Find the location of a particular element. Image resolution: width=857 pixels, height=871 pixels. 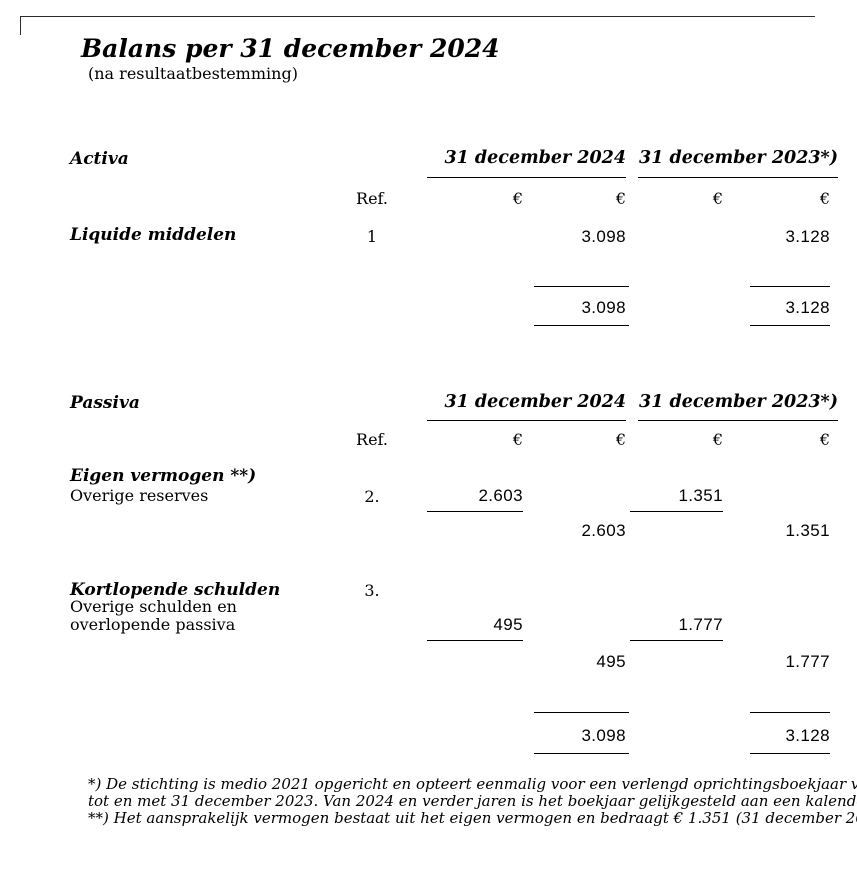

row-label-liquide-middelen: Liquide middelen is located at coordinates (153, 235).